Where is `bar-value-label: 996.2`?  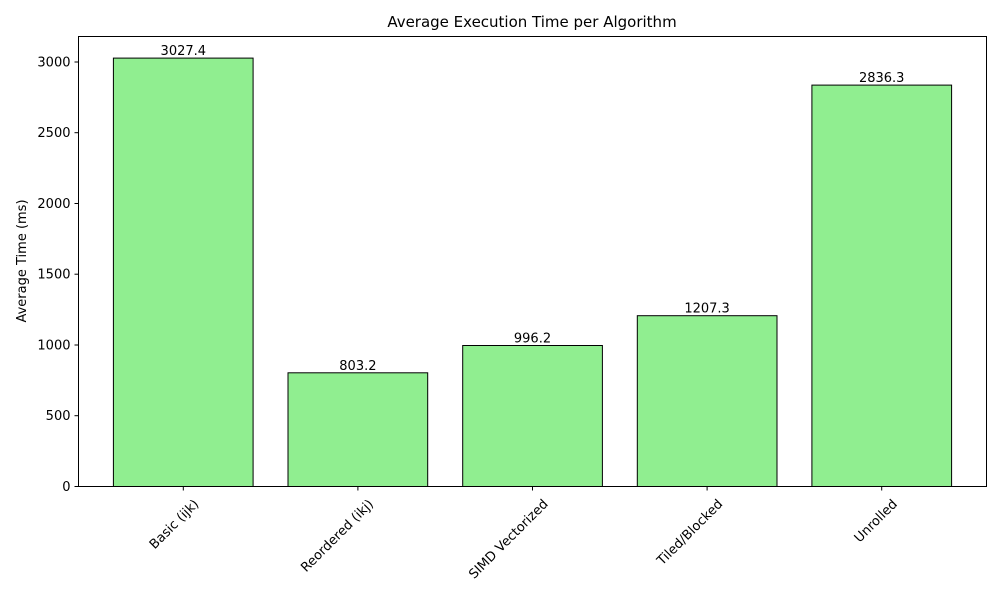
bar-value-label: 996.2 is located at coordinates (532, 339).